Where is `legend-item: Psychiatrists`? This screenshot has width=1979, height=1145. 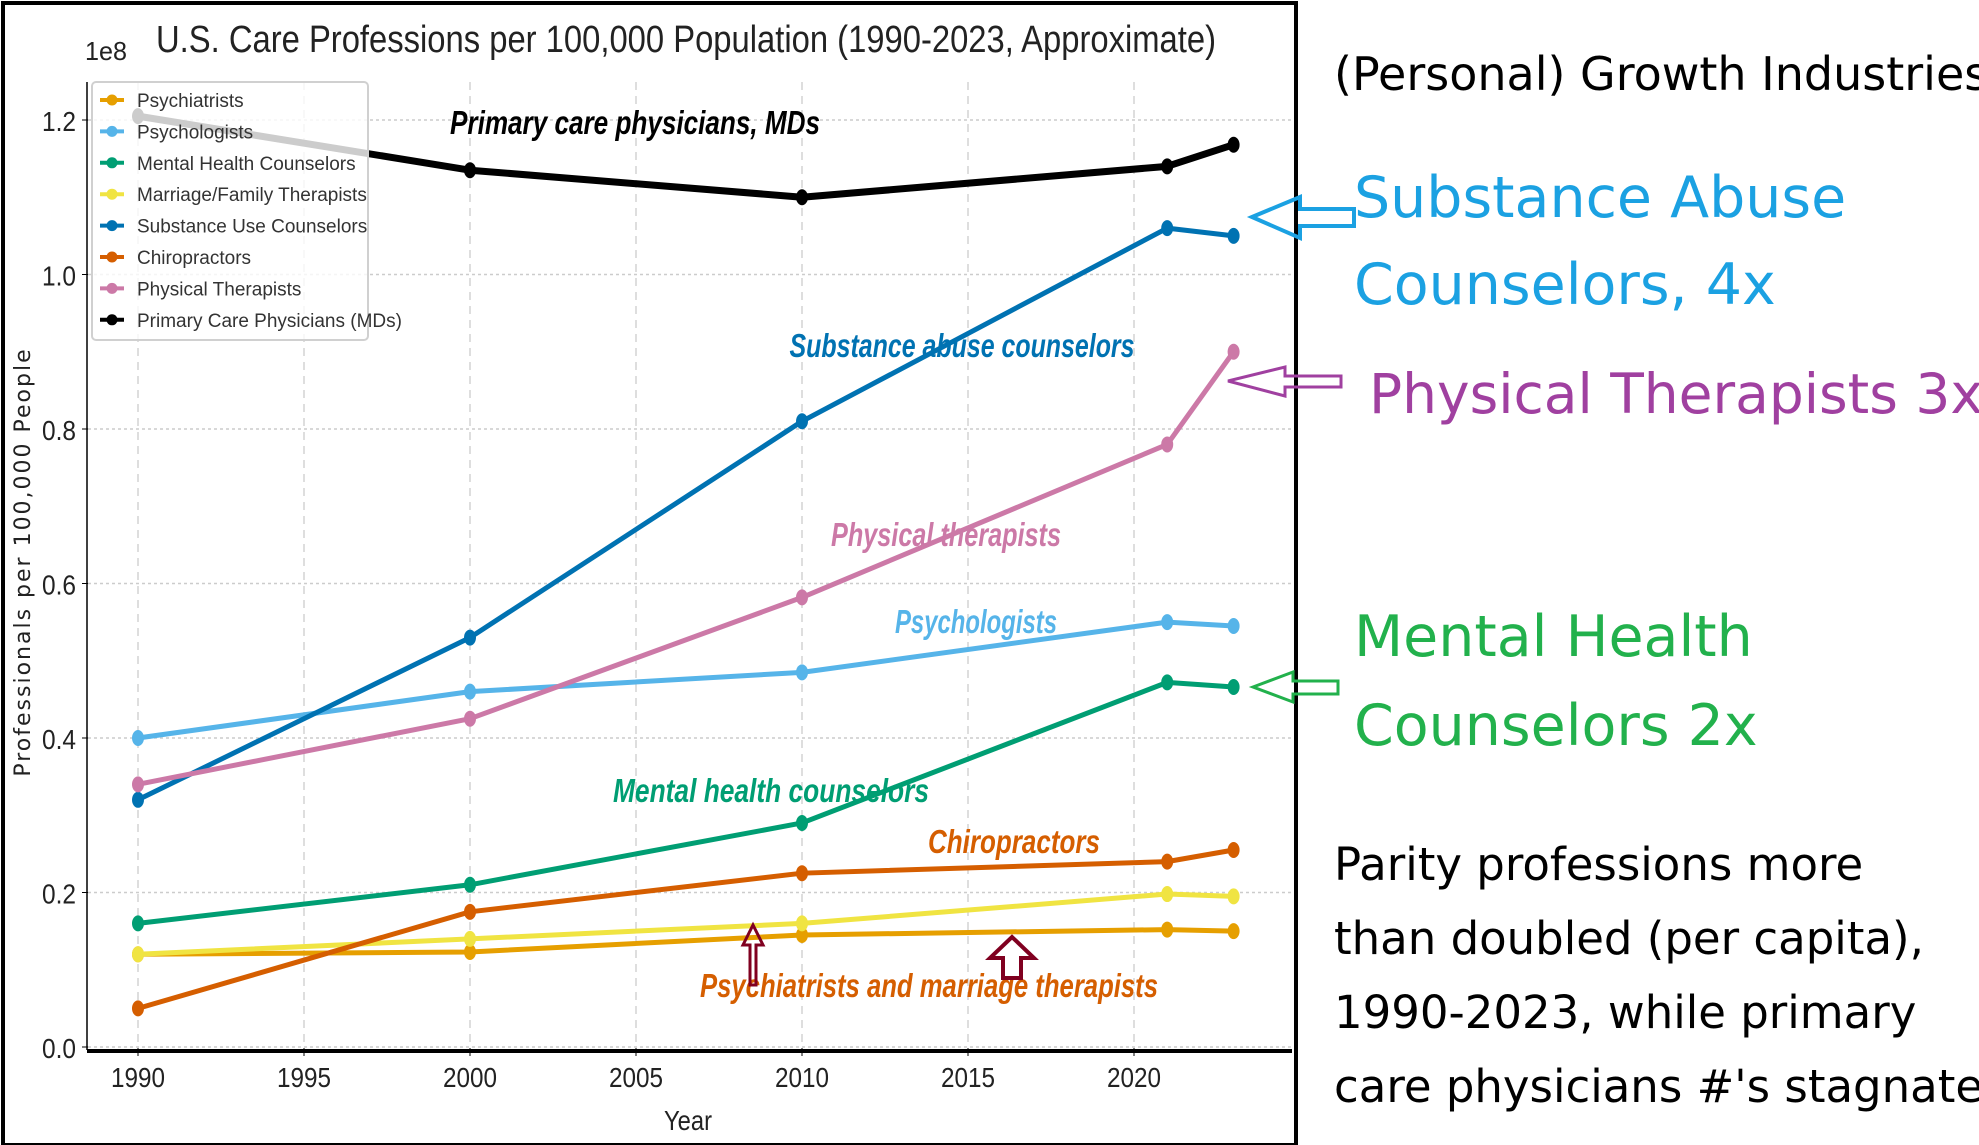
legend-item: Psychiatrists is located at coordinates (172, 101).